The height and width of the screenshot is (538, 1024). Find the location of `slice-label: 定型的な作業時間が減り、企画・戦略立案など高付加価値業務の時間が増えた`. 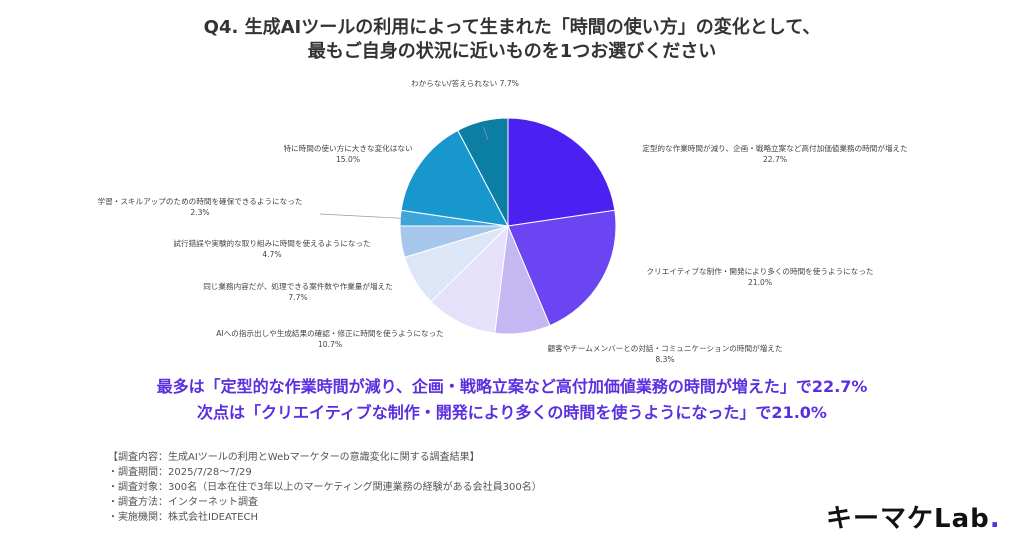

slice-label: 定型的な作業時間が減り、企画・戦略立案など高付加価値業務の時間が増えた is located at coordinates (774, 148).